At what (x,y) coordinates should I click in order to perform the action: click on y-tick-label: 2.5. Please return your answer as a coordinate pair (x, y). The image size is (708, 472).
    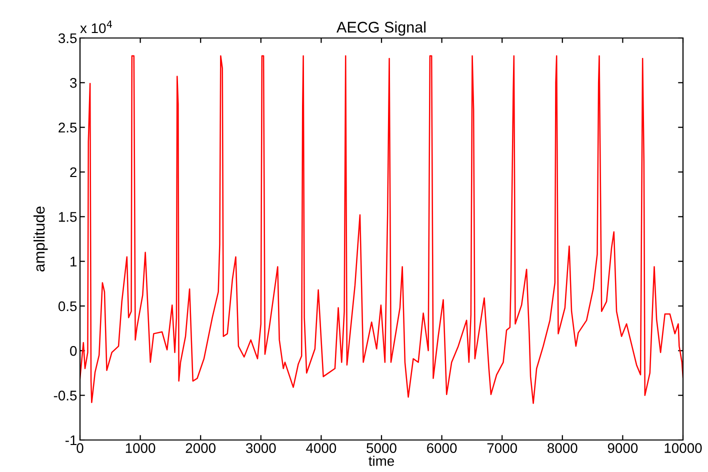
    Looking at the image, I should click on (67, 127).